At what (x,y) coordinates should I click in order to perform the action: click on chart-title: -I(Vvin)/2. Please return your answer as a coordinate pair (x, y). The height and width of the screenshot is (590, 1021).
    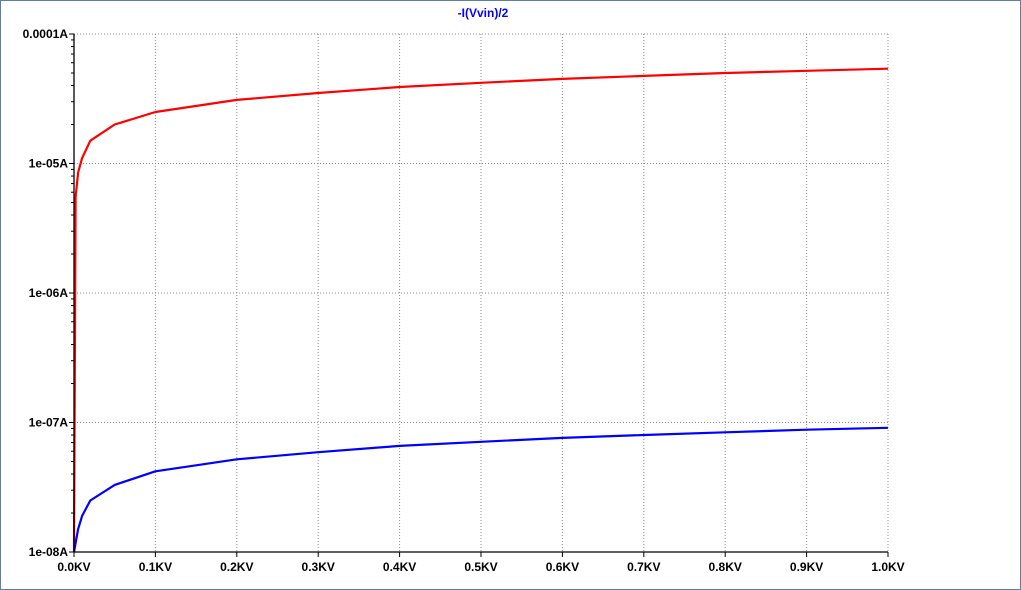
    Looking at the image, I should click on (483, 13).